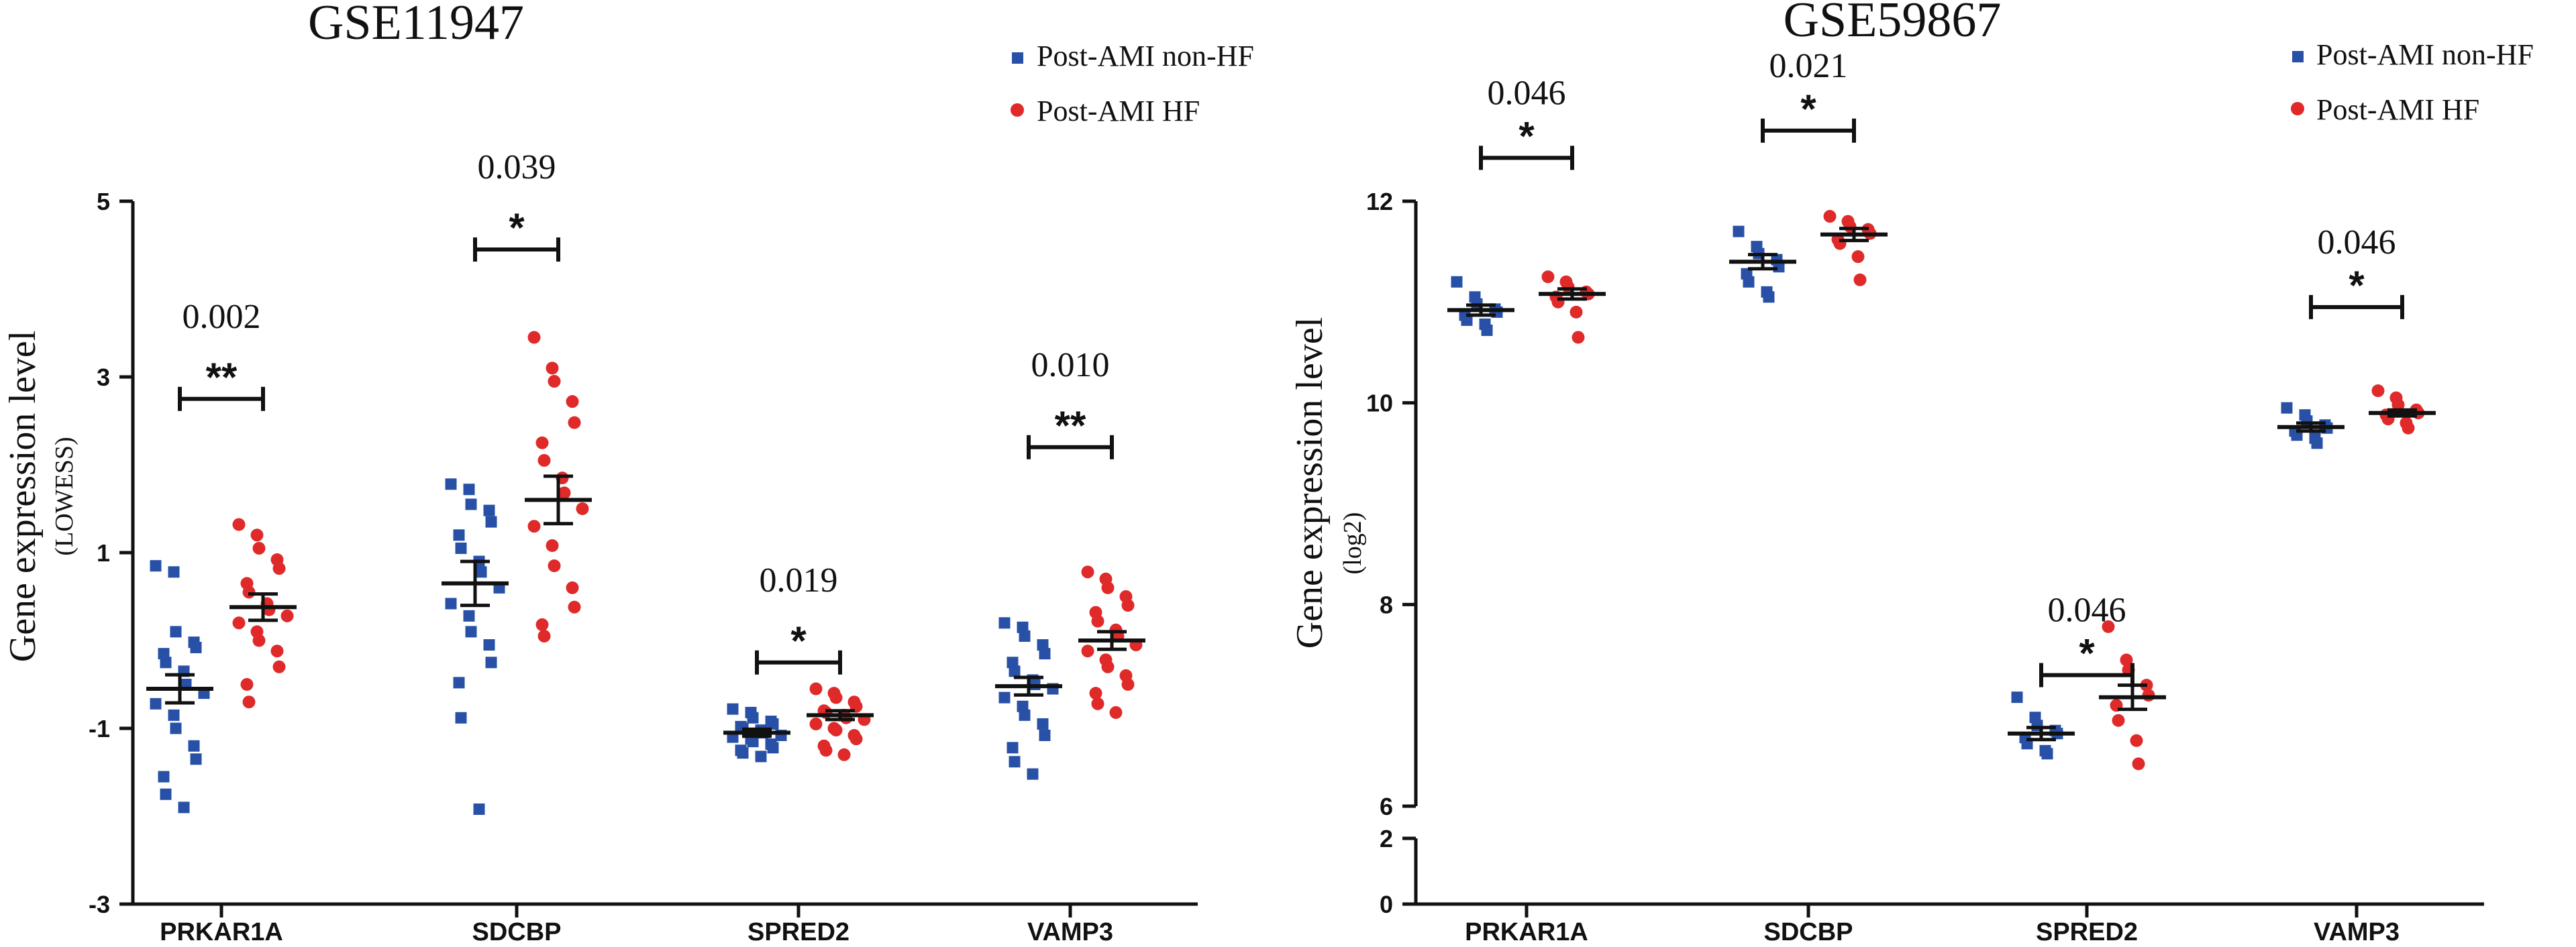 This screenshot has height=947, width=2576. What do you see at coordinates (99, 904) in the screenshot?
I see `y-tick-label: -3` at bounding box center [99, 904].